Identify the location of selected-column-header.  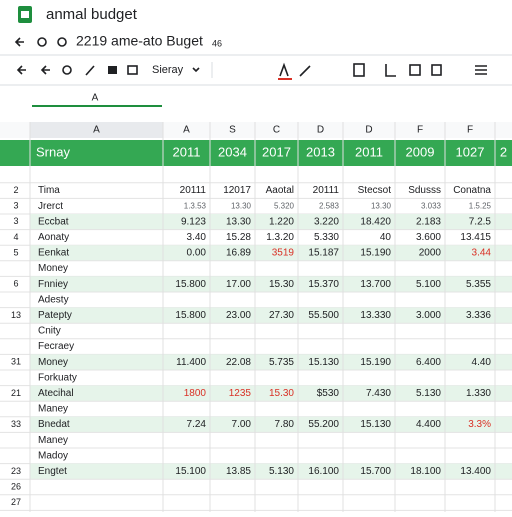
(96, 130).